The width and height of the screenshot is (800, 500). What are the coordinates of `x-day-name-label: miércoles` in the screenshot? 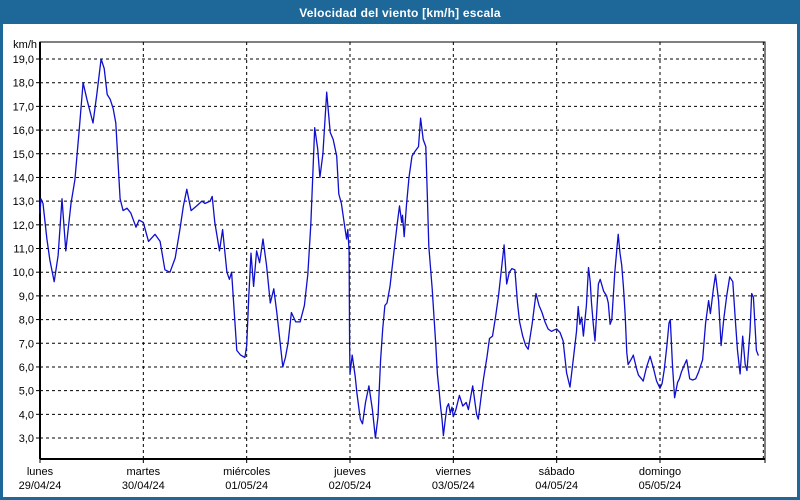 It's located at (247, 472).